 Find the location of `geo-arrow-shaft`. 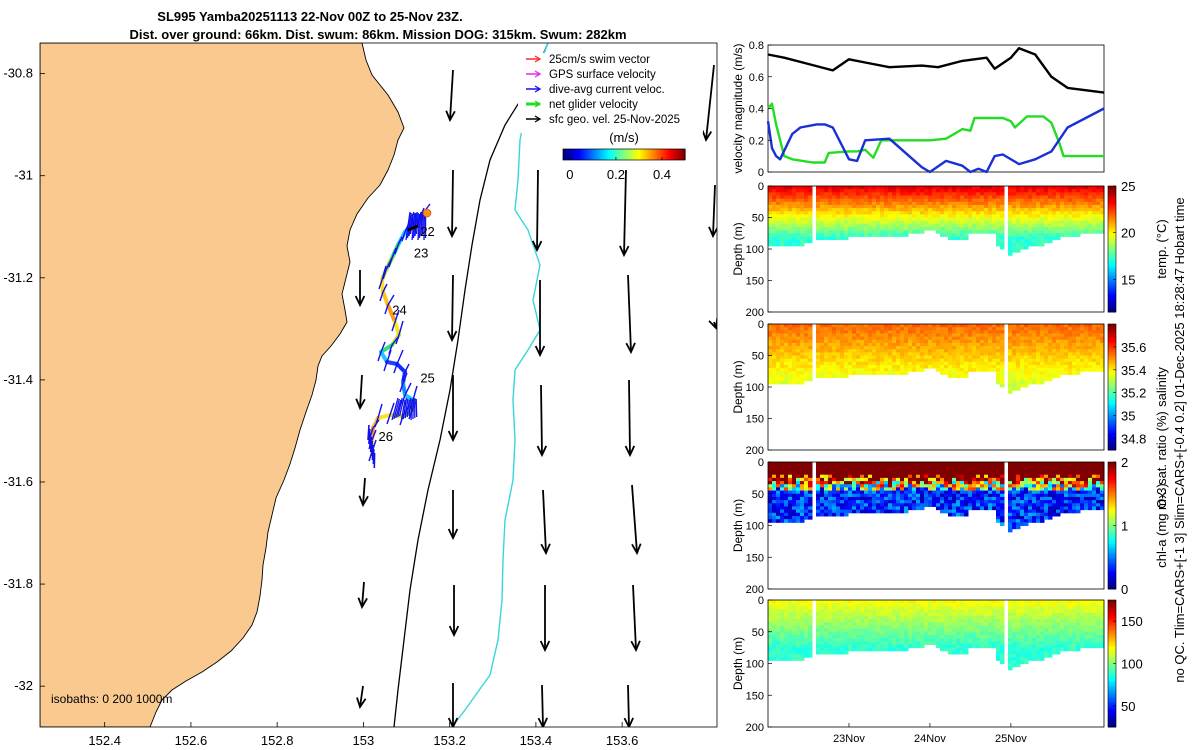

geo-arrow-shaft is located at coordinates (628, 705).